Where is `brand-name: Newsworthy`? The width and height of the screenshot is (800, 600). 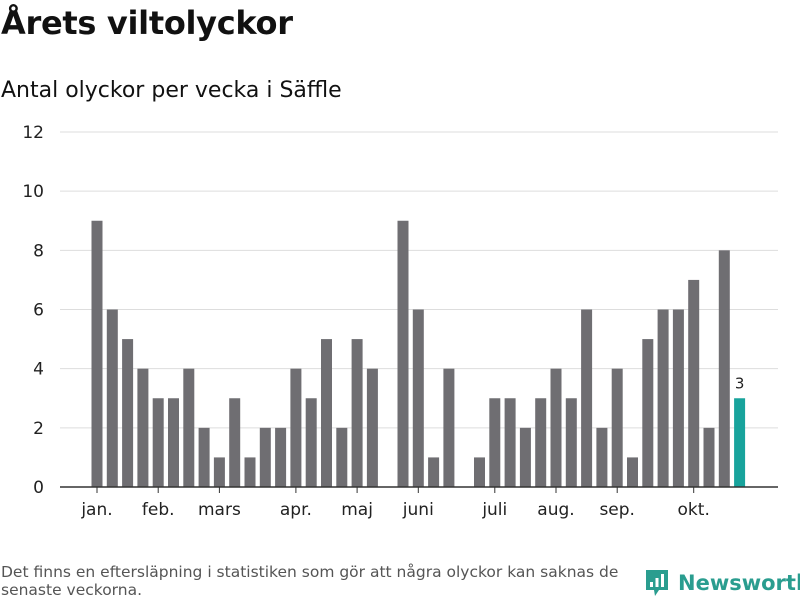 brand-name: Newsworthy is located at coordinates (739, 583).